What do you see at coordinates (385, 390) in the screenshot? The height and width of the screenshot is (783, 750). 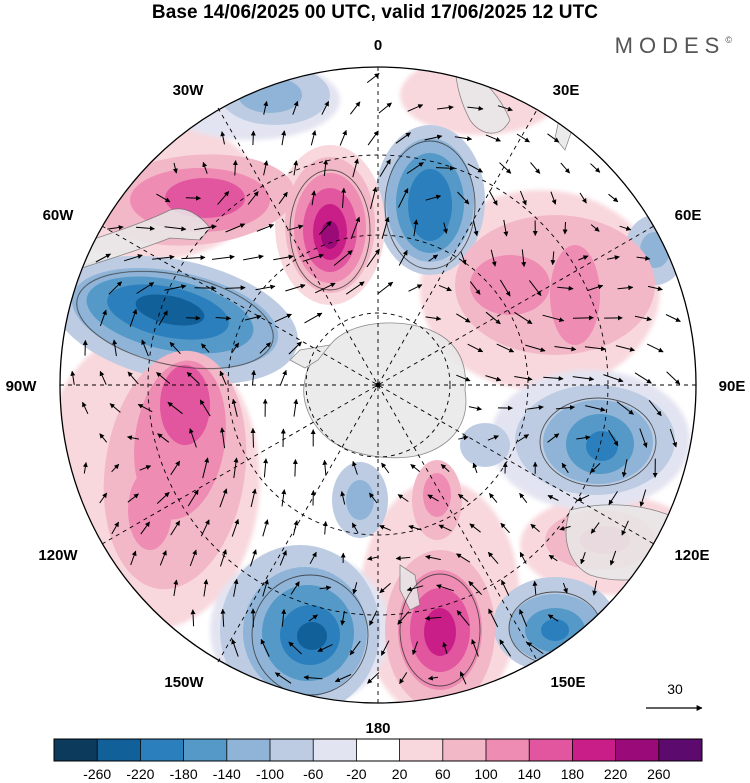 I see `antarctica` at bounding box center [385, 390].